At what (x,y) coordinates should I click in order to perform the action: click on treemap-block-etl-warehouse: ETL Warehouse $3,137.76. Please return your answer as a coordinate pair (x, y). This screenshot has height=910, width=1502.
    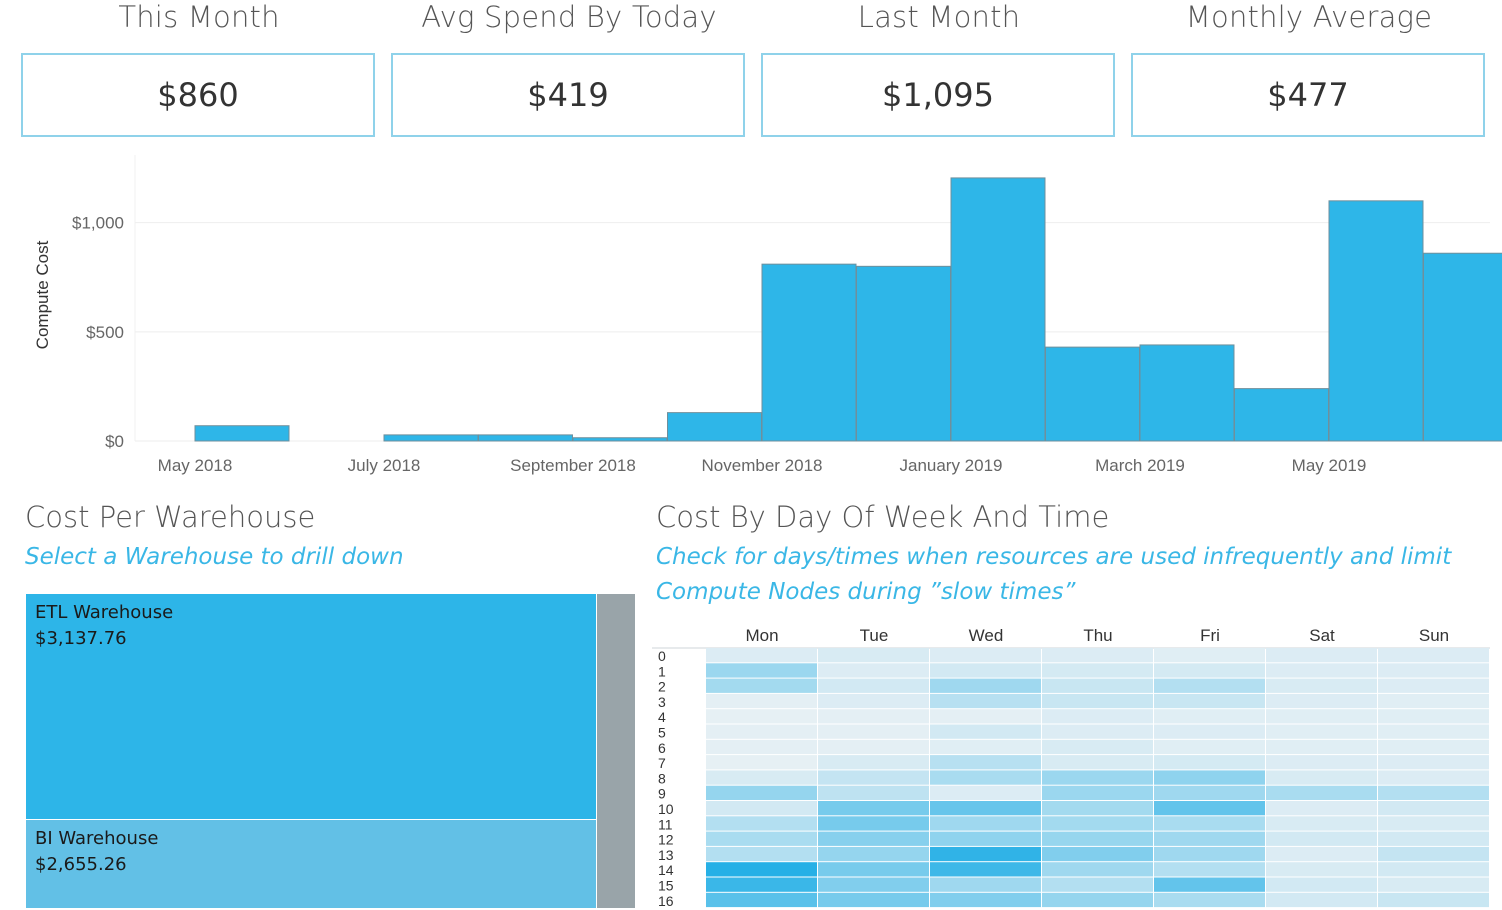
    Looking at the image, I should click on (311, 706).